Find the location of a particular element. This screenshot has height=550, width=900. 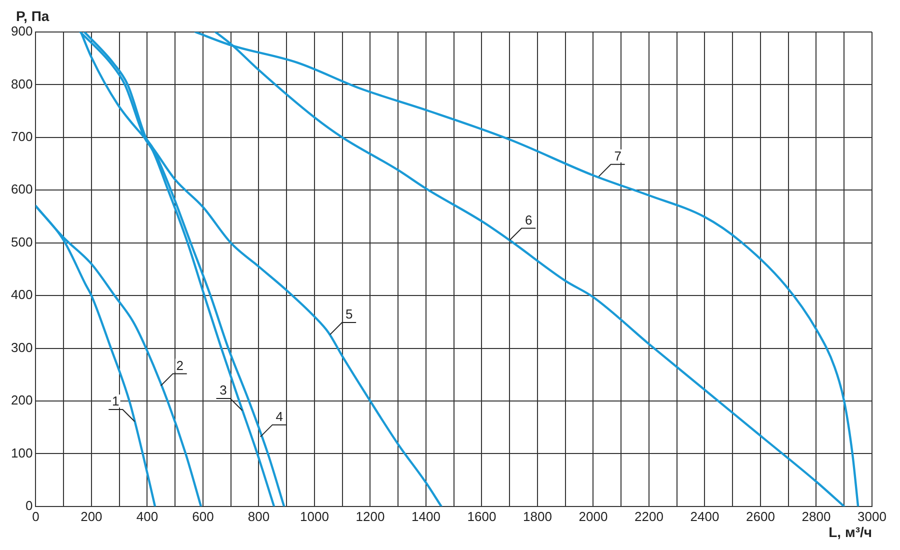

x-tick-label: 800 is located at coordinates (259, 516).